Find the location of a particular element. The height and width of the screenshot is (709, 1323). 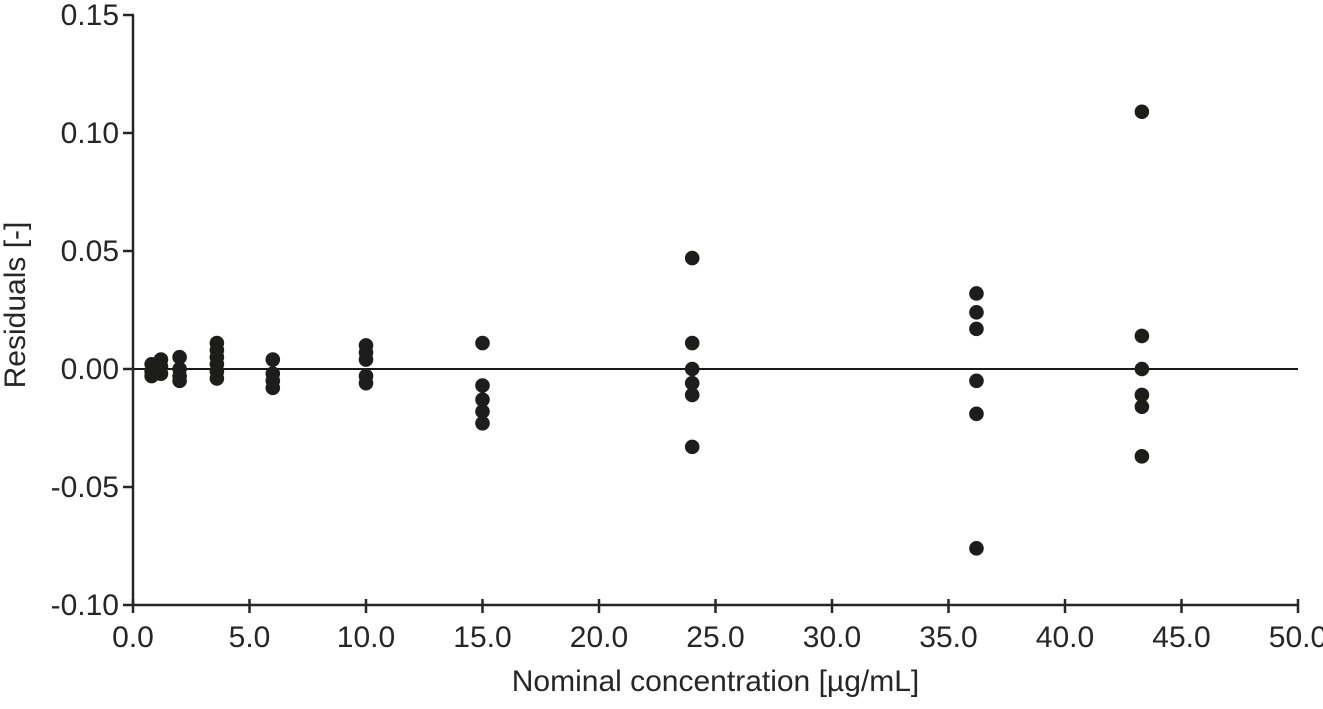

y-tick-label: 0.00 is located at coordinates (90, 369).